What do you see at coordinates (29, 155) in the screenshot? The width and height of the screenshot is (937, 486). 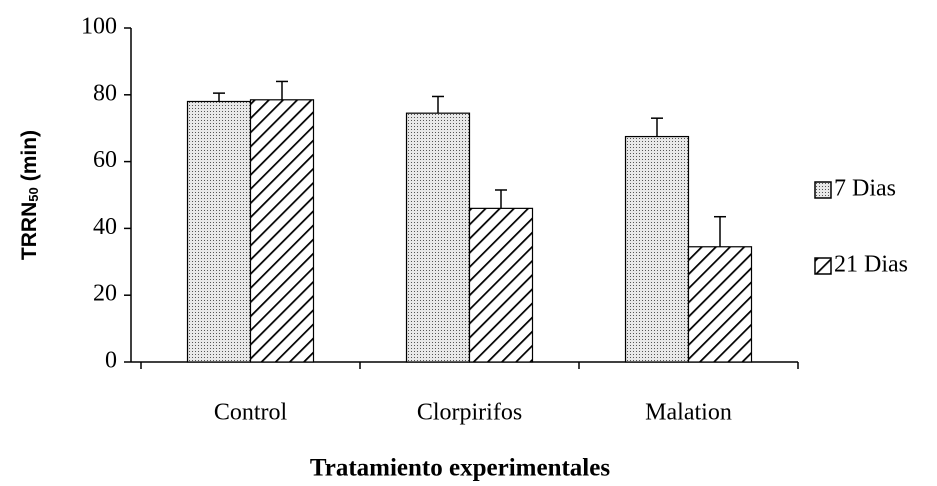 I see `y-axis-title-unit: (min)` at bounding box center [29, 155].